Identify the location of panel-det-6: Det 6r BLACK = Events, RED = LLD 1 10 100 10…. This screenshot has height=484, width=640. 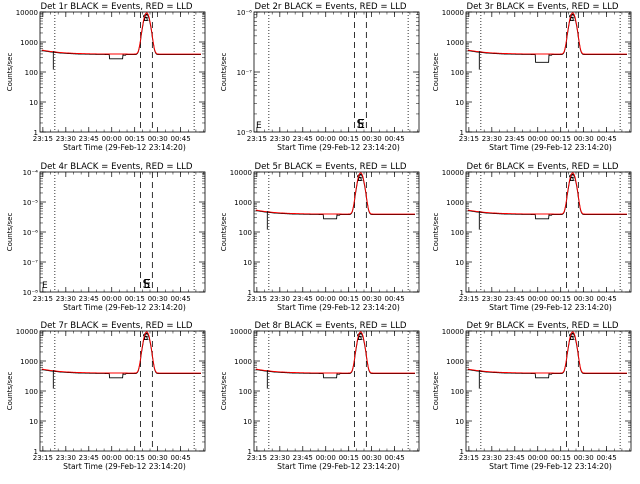
(532, 237).